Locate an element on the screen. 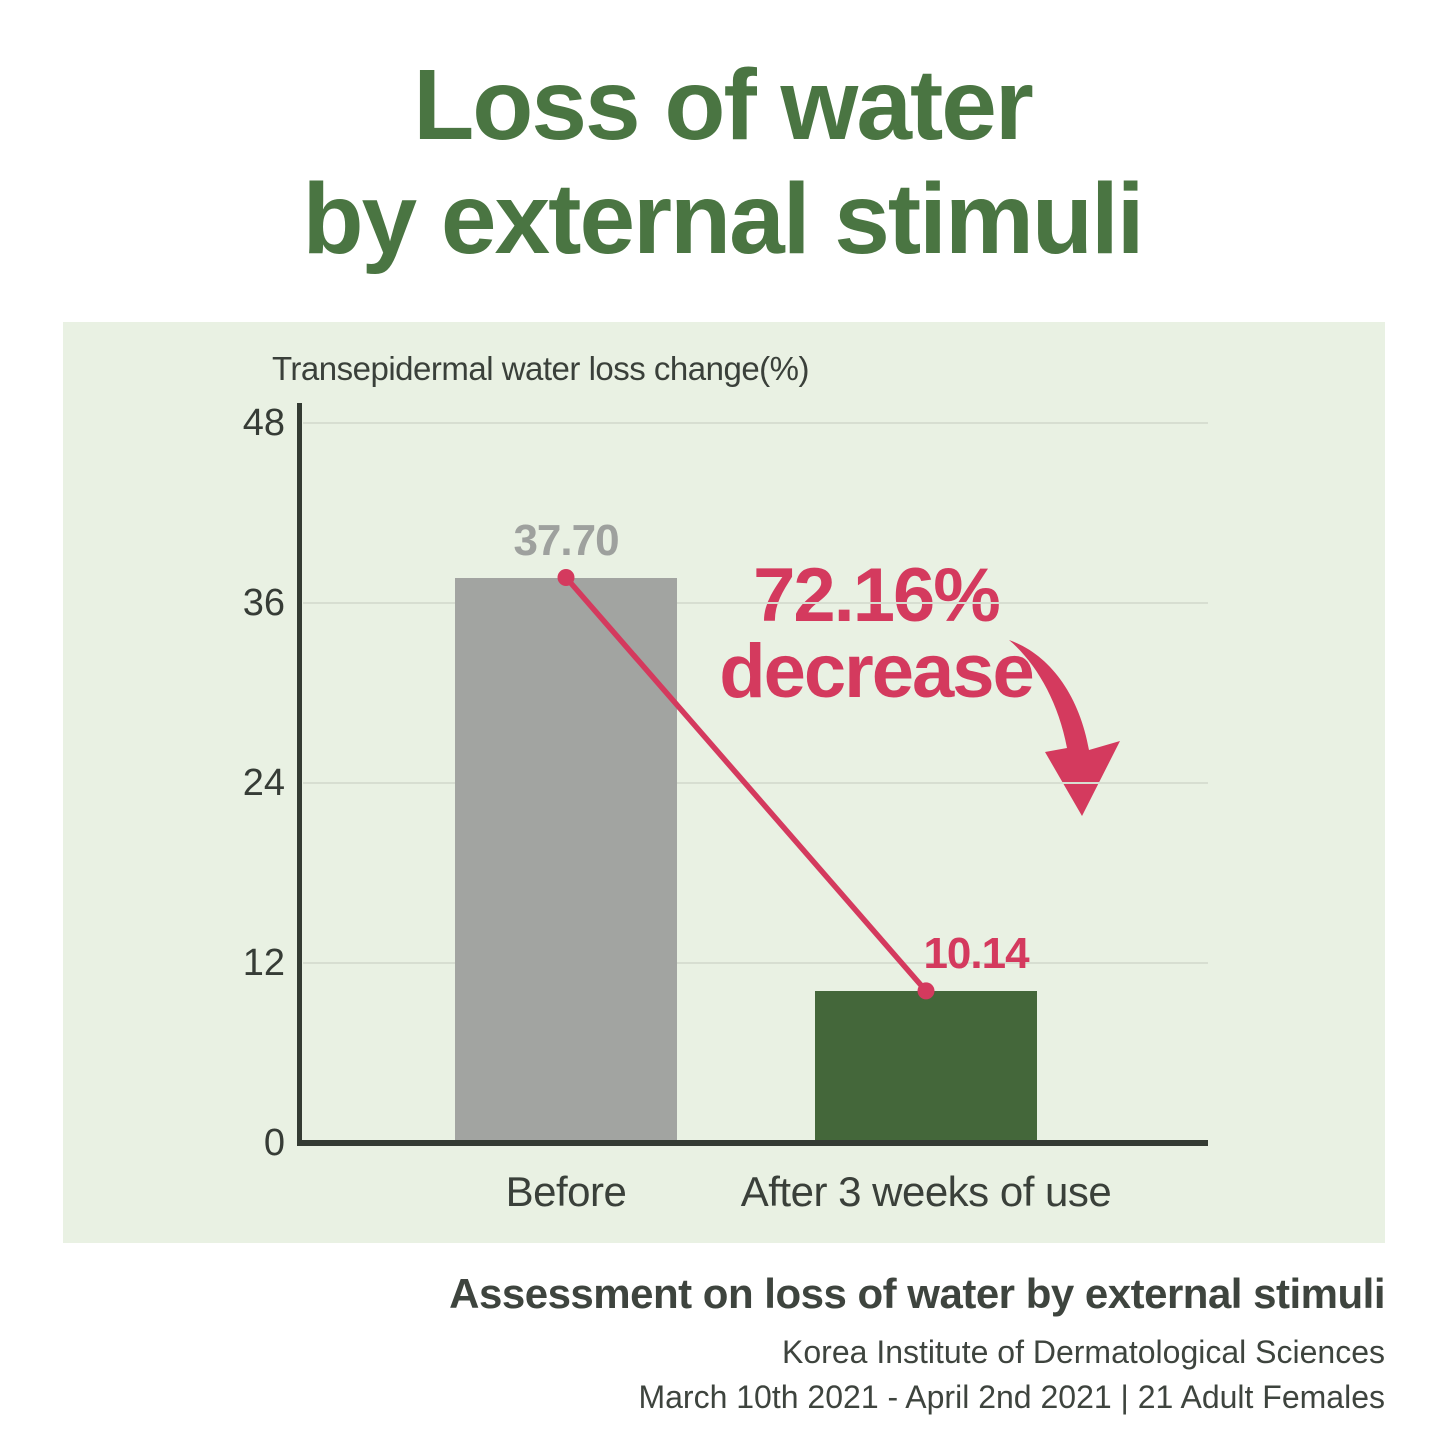 Image resolution: width=1445 pixels, height=1445 pixels. category-label-after: After 3 weeks of use is located at coordinates (926, 1191).